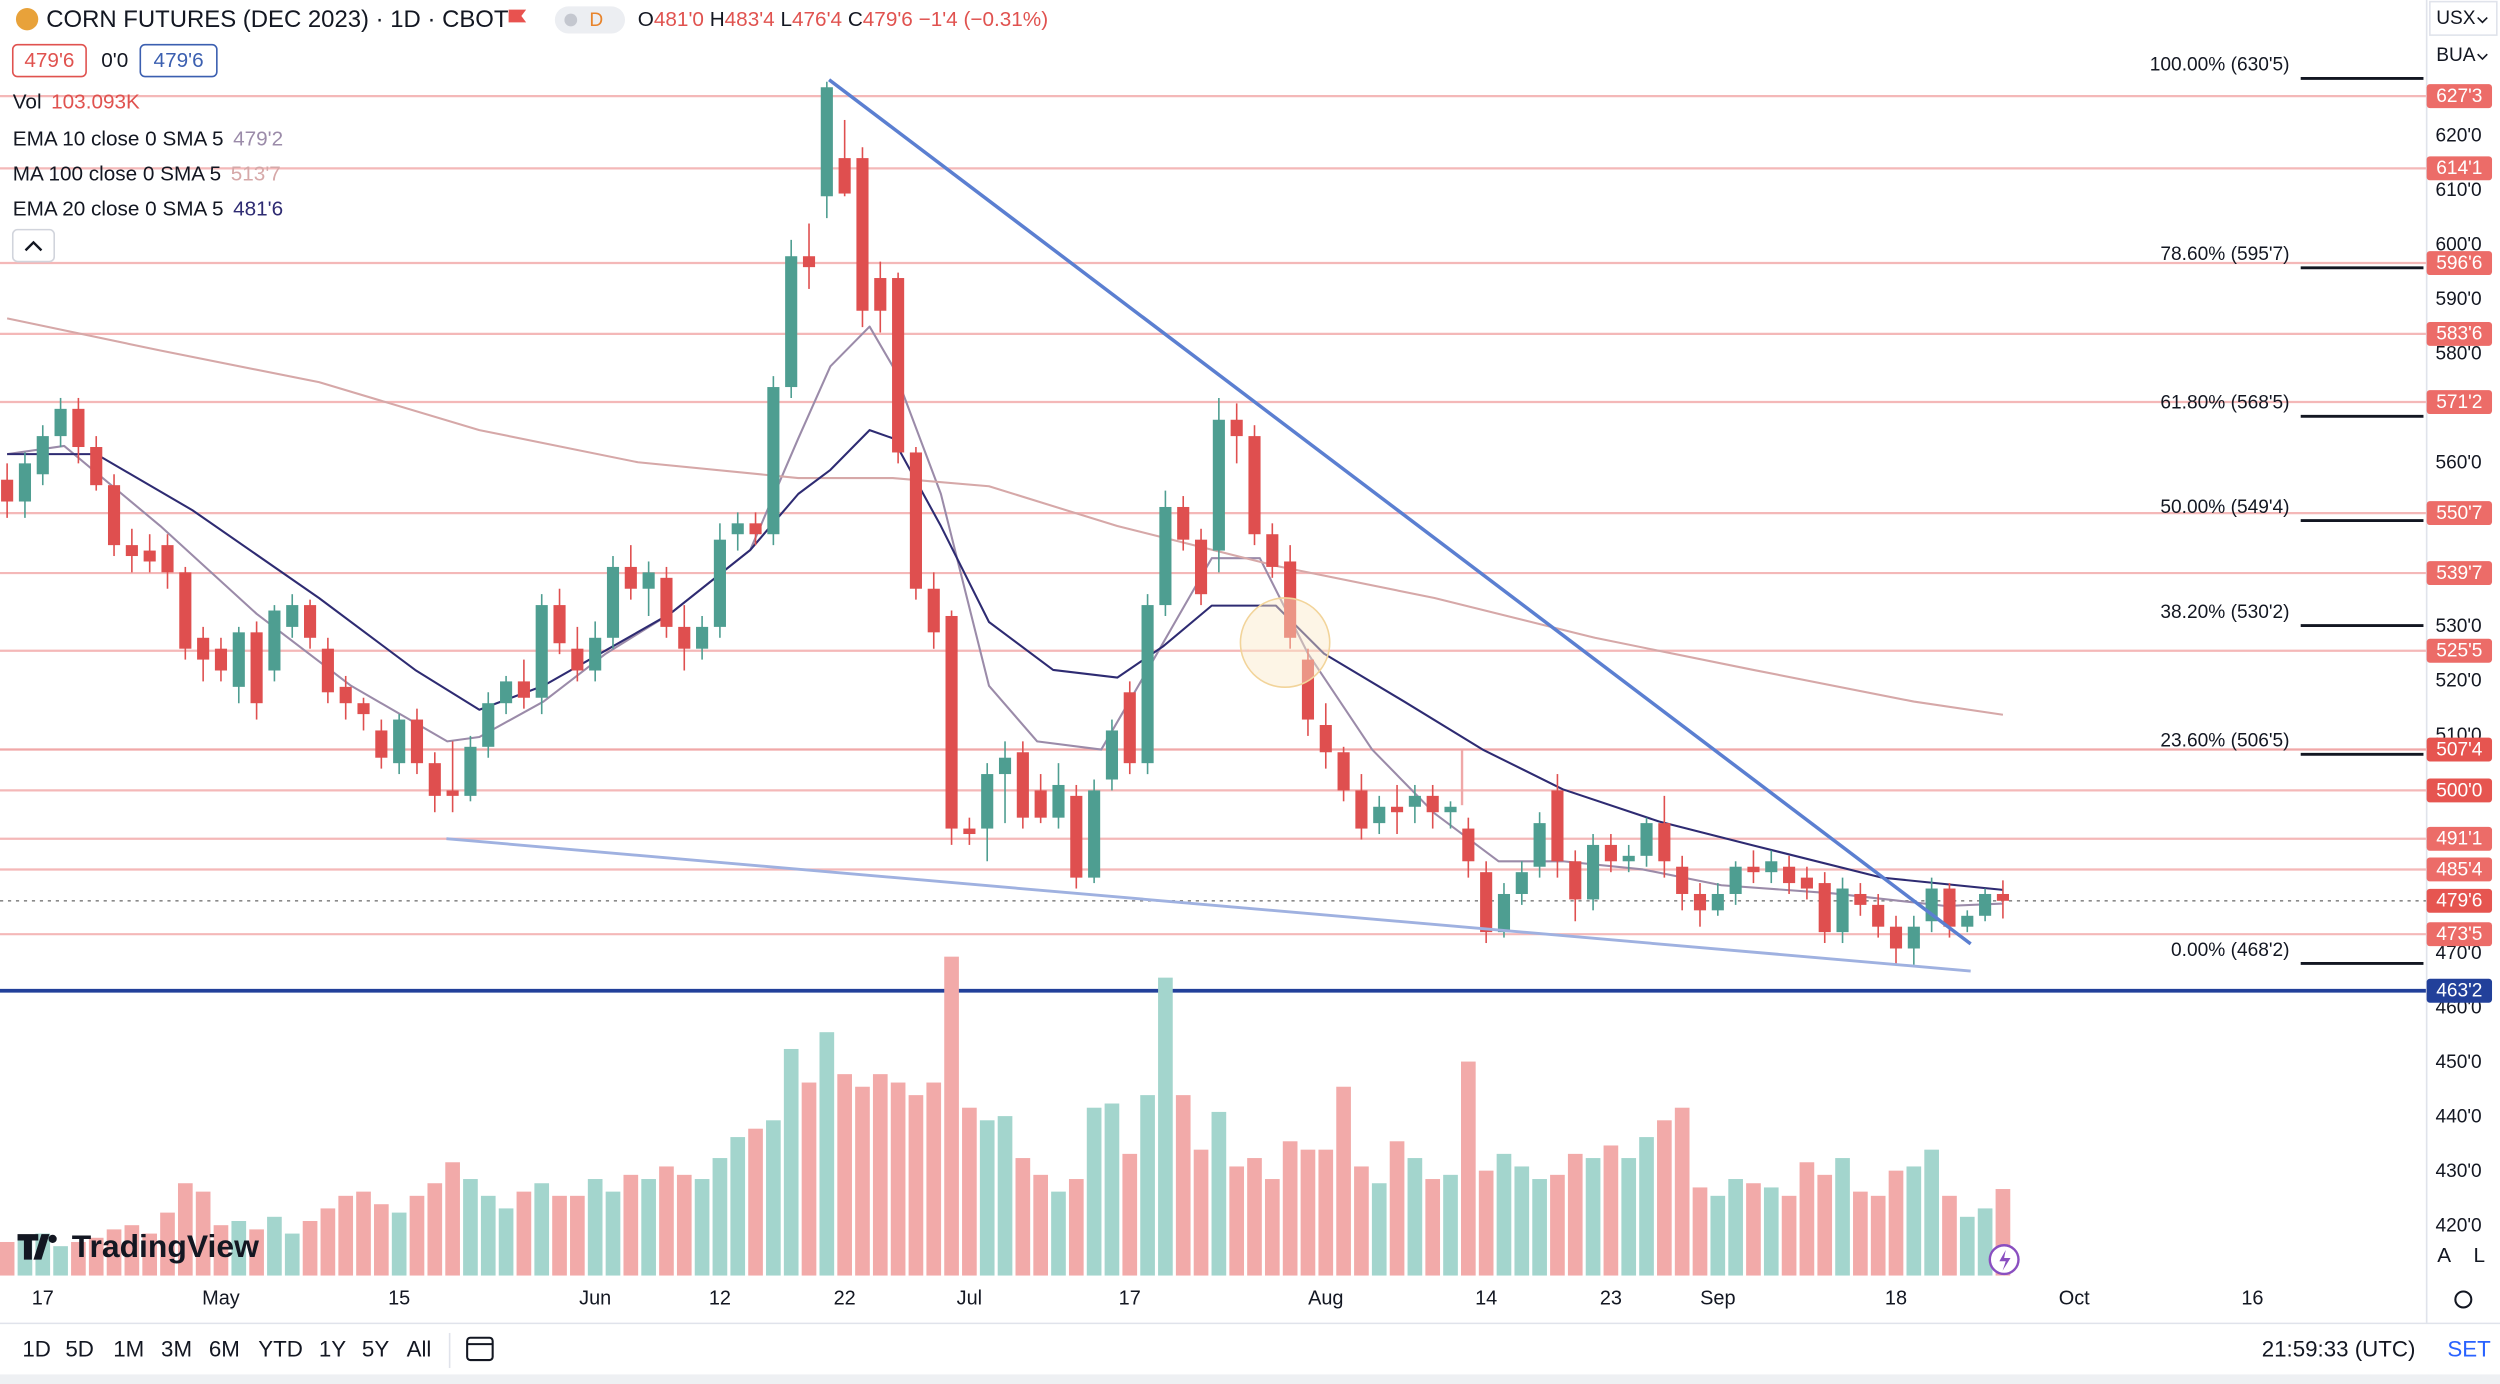 This screenshot has width=2500, height=1384. I want to click on period-button: 6M, so click(224, 1348).